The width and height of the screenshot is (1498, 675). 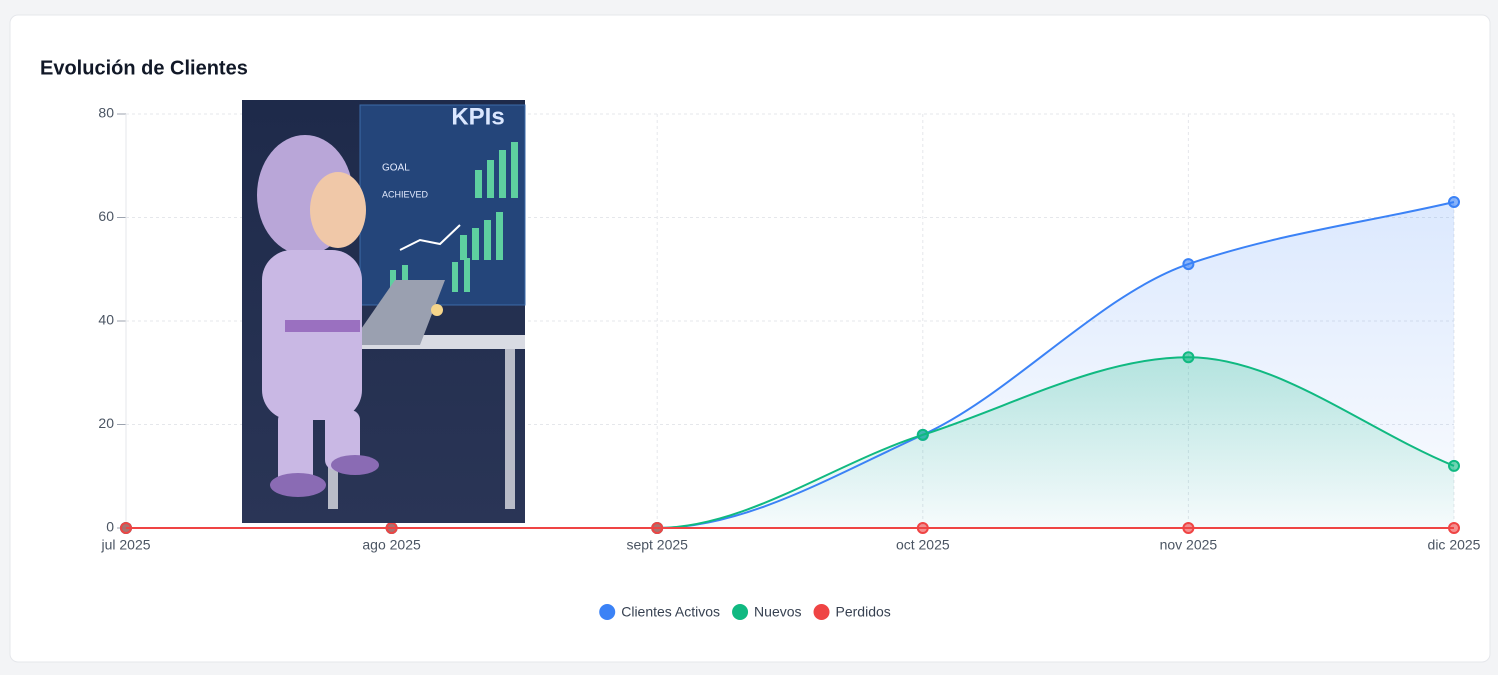 What do you see at coordinates (106, 320) in the screenshot?
I see `y-tick-label: 40` at bounding box center [106, 320].